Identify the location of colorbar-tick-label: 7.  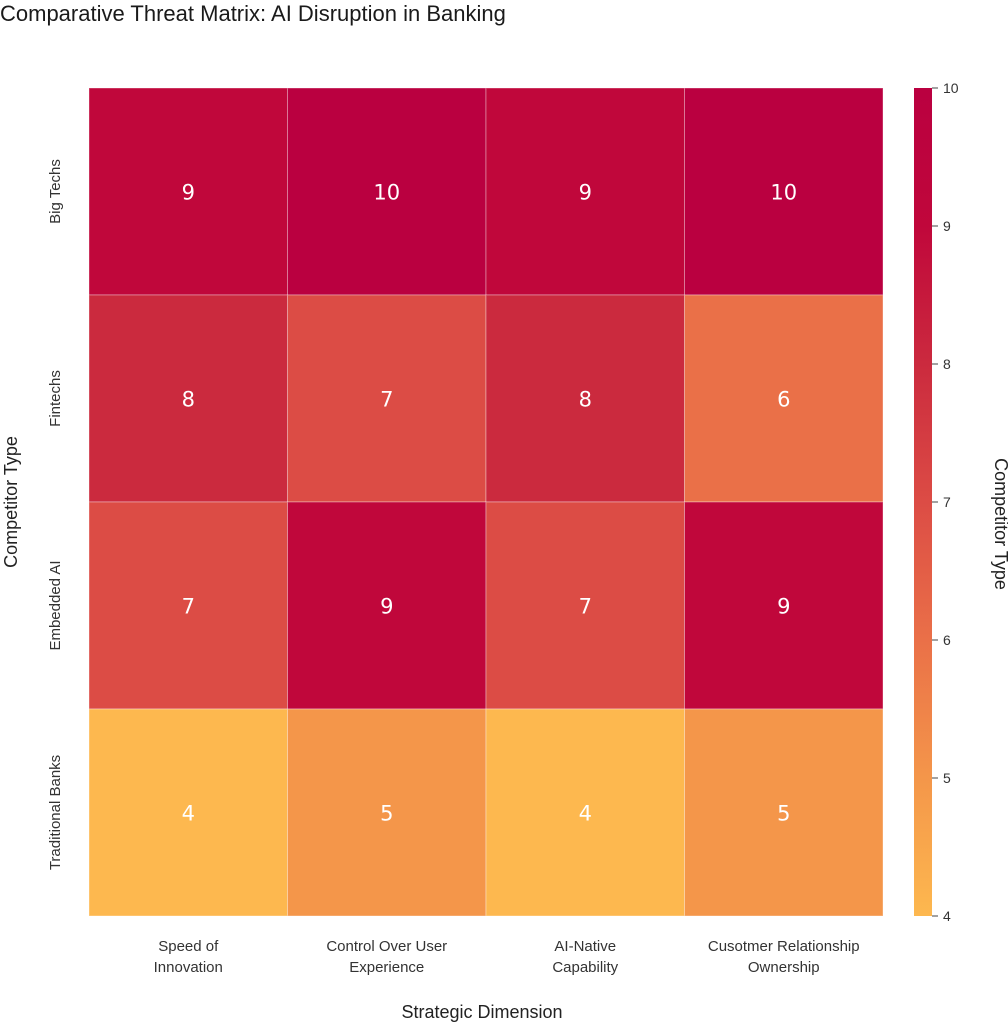
(947, 502).